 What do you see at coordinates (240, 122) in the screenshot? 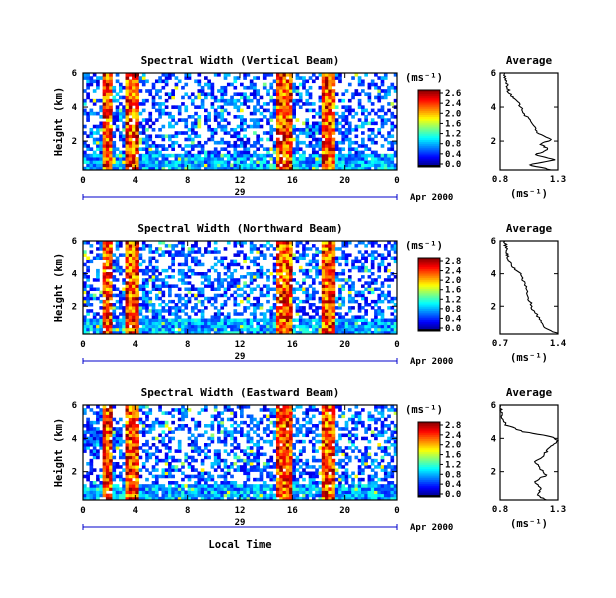
I see `heatmap-cells` at bounding box center [240, 122].